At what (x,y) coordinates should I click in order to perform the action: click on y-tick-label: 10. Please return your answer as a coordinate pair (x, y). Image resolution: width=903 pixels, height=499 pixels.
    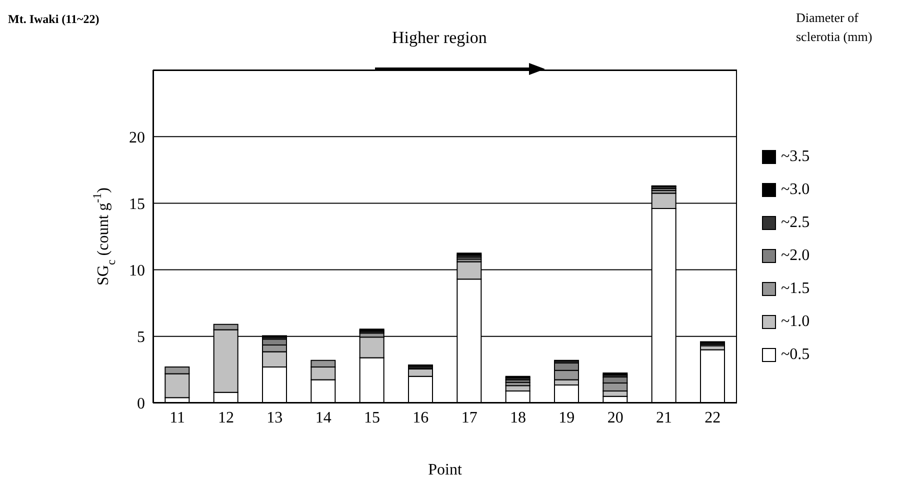
    Looking at the image, I should click on (137, 271).